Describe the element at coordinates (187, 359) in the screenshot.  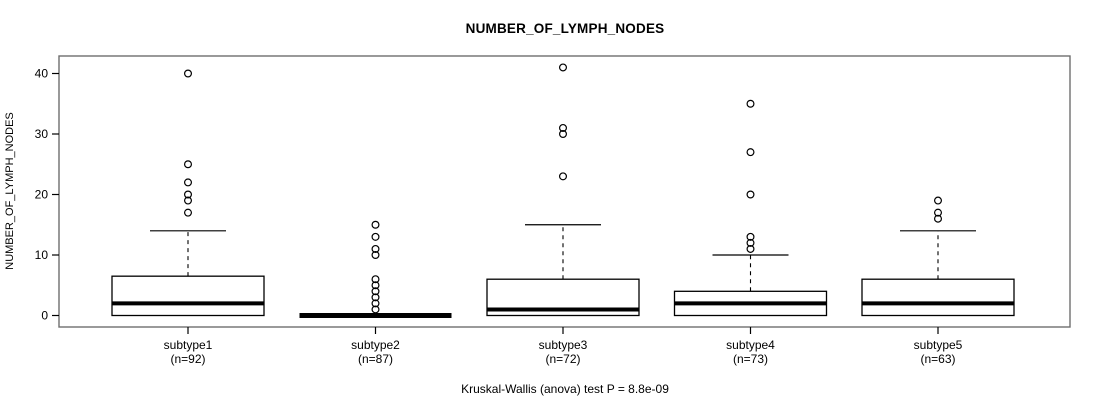
I see `group-sublabel: (n=92)` at that location.